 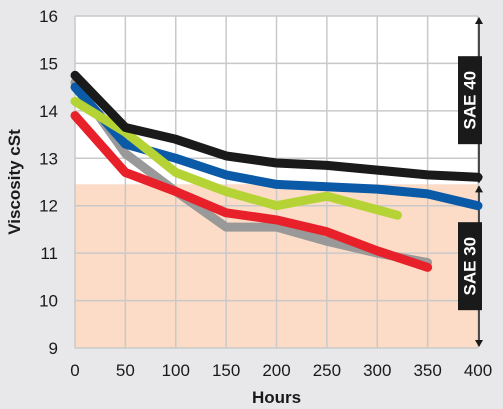 What do you see at coordinates (48, 206) in the screenshot?
I see `y-tick-label: 12` at bounding box center [48, 206].